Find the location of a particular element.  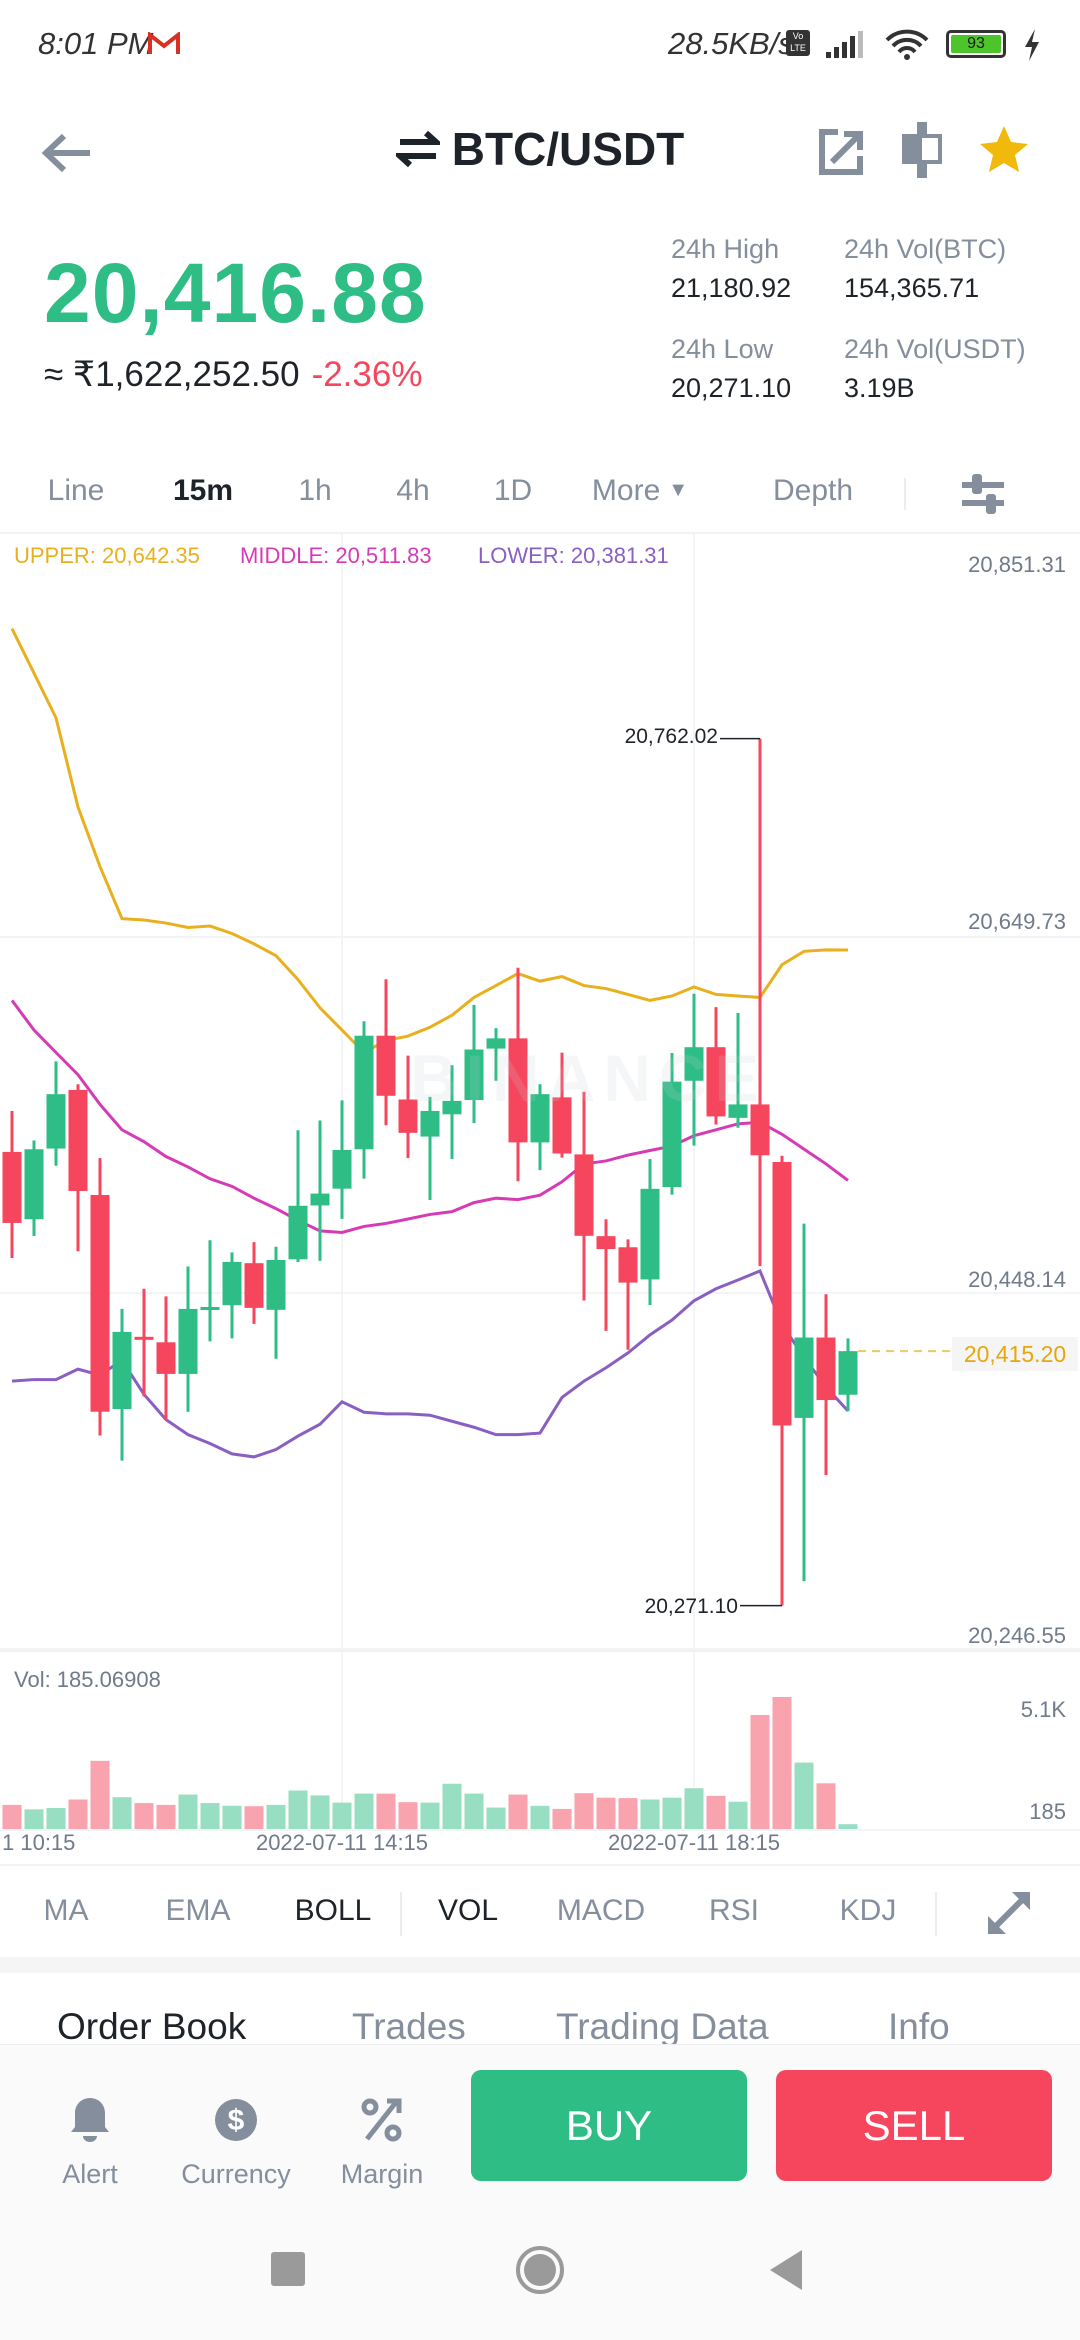

y-tick-label: 20,649.73 is located at coordinates (1017, 921).